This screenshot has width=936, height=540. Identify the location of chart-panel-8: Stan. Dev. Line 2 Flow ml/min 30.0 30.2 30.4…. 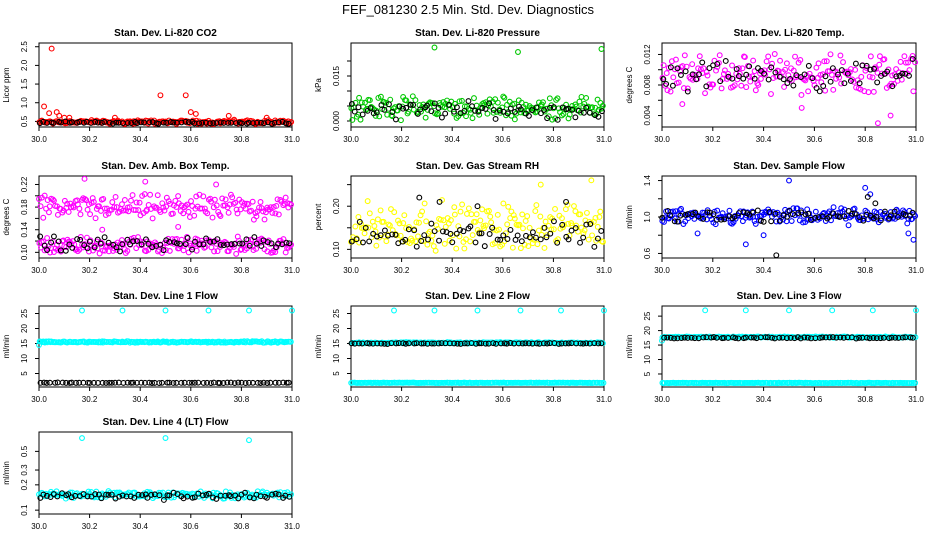
(463, 347).